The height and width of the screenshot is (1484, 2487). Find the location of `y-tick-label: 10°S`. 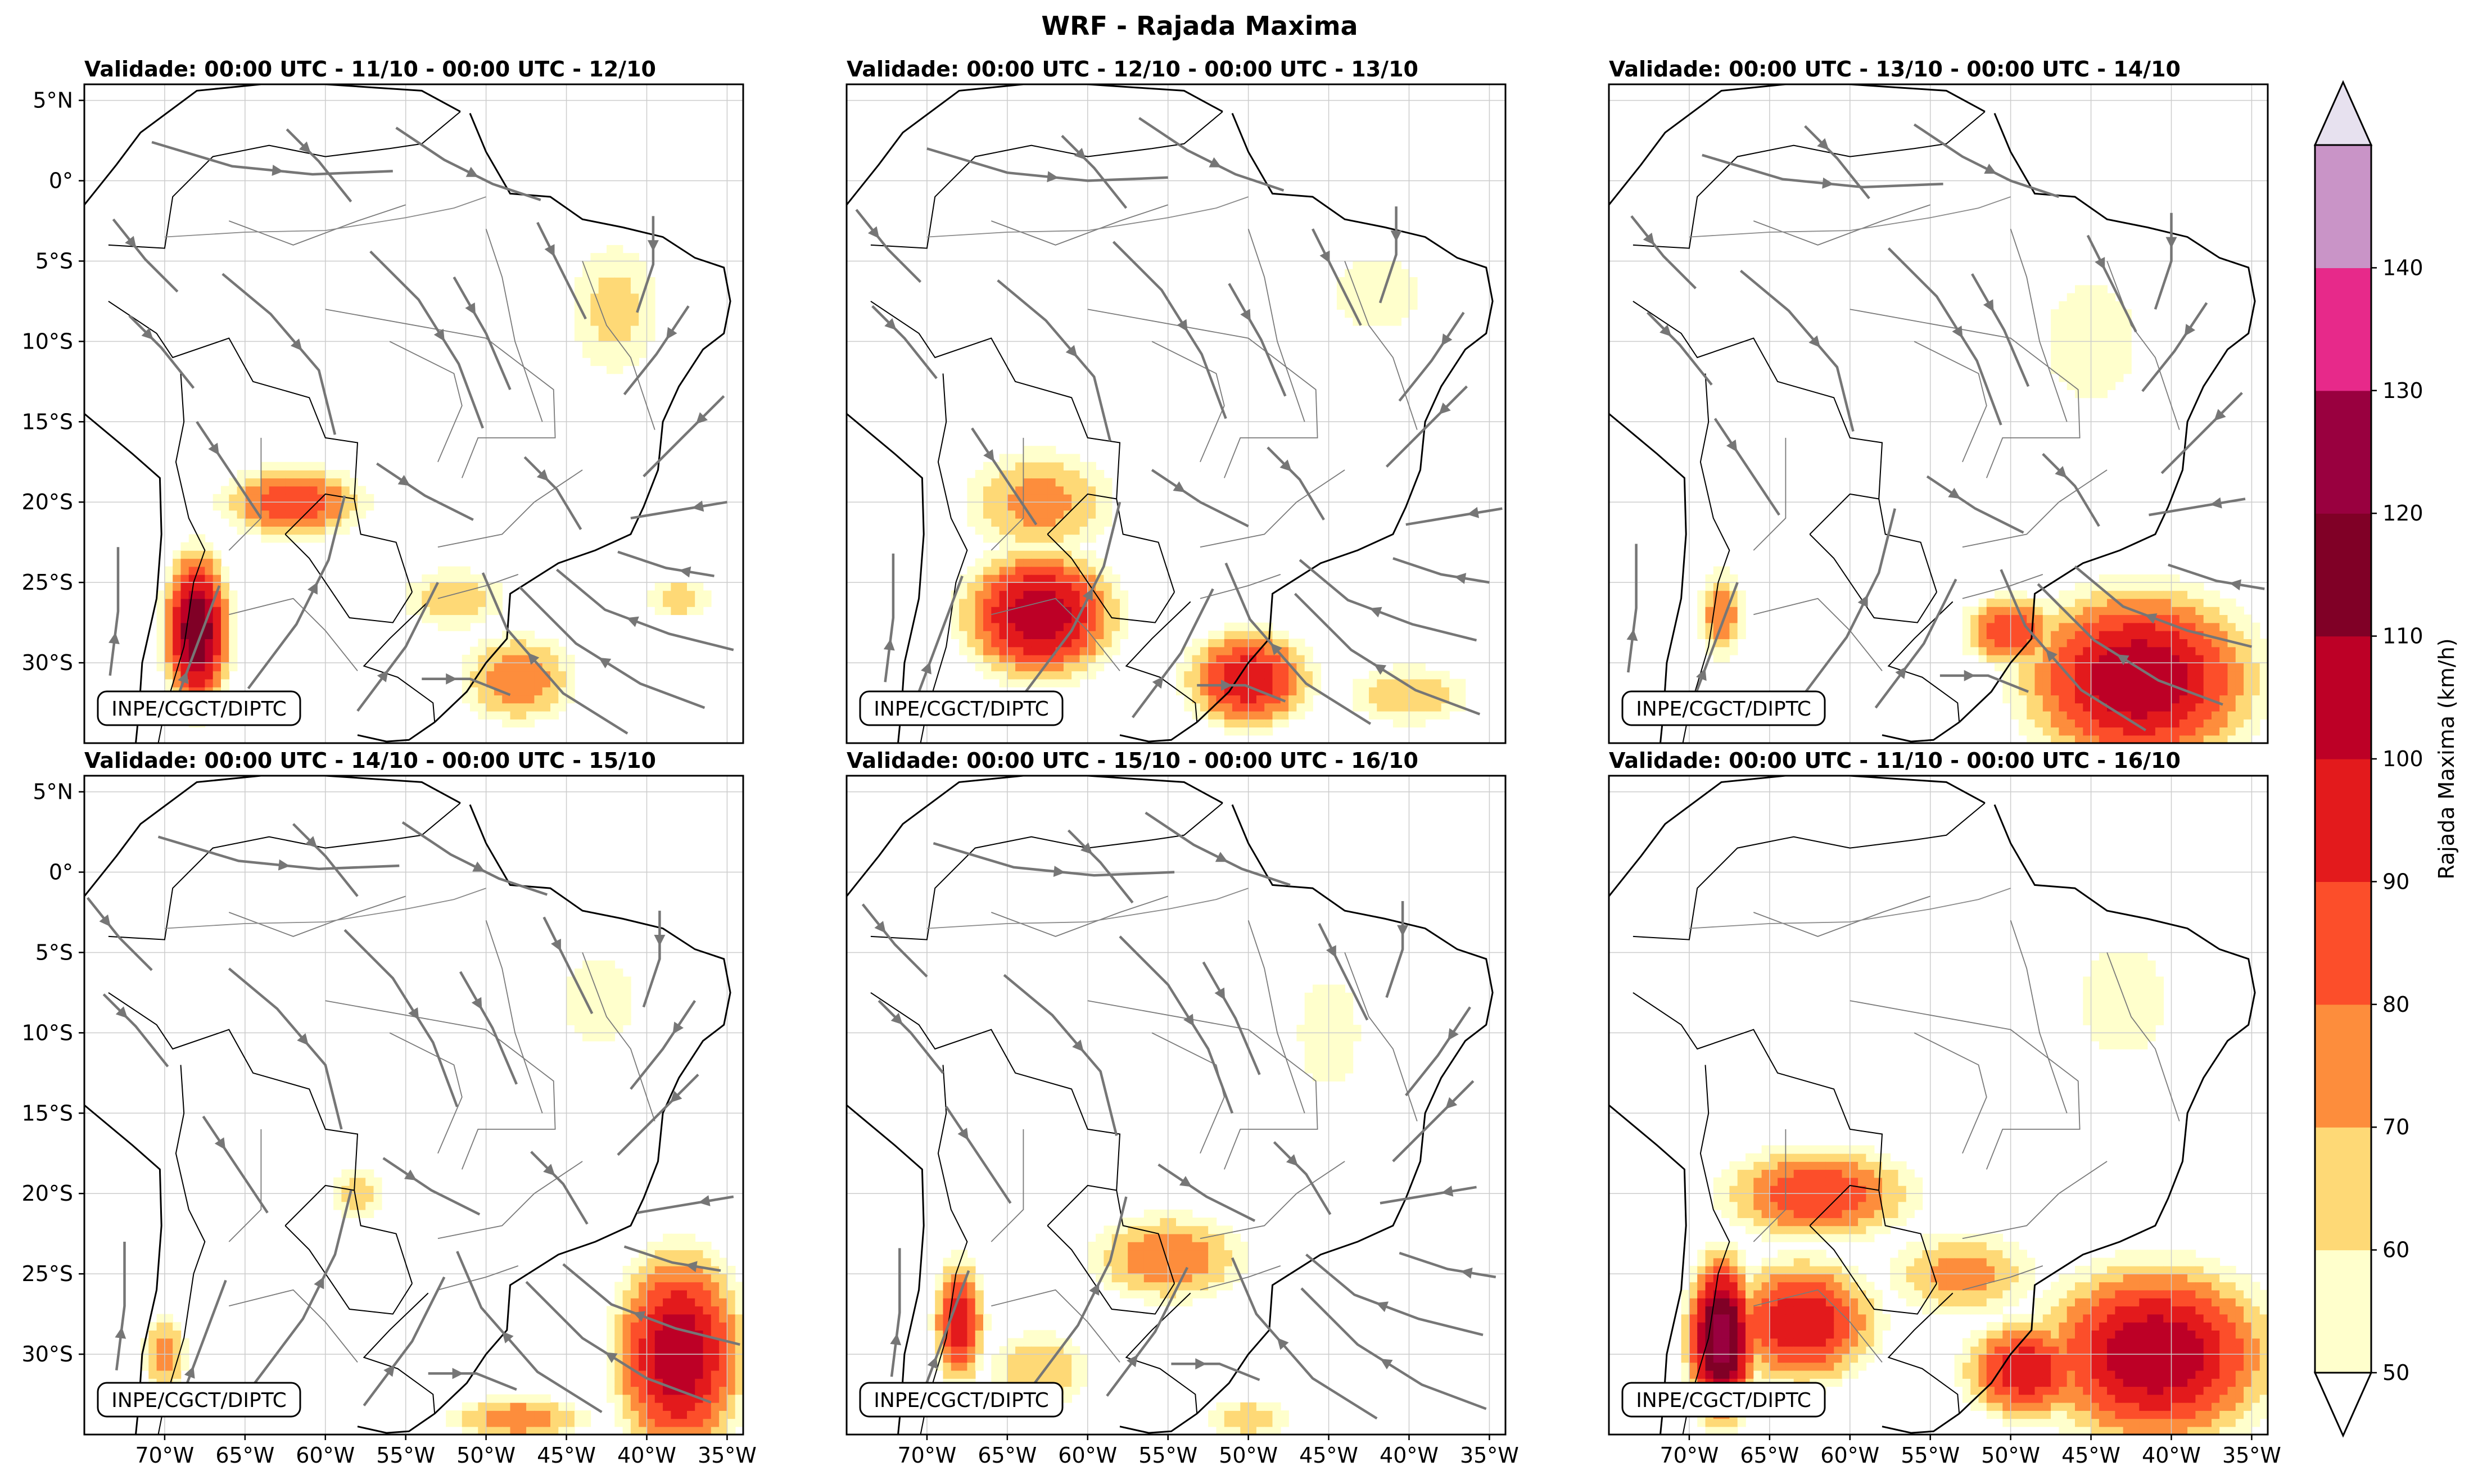

y-tick-label: 10°S is located at coordinates (47, 341).